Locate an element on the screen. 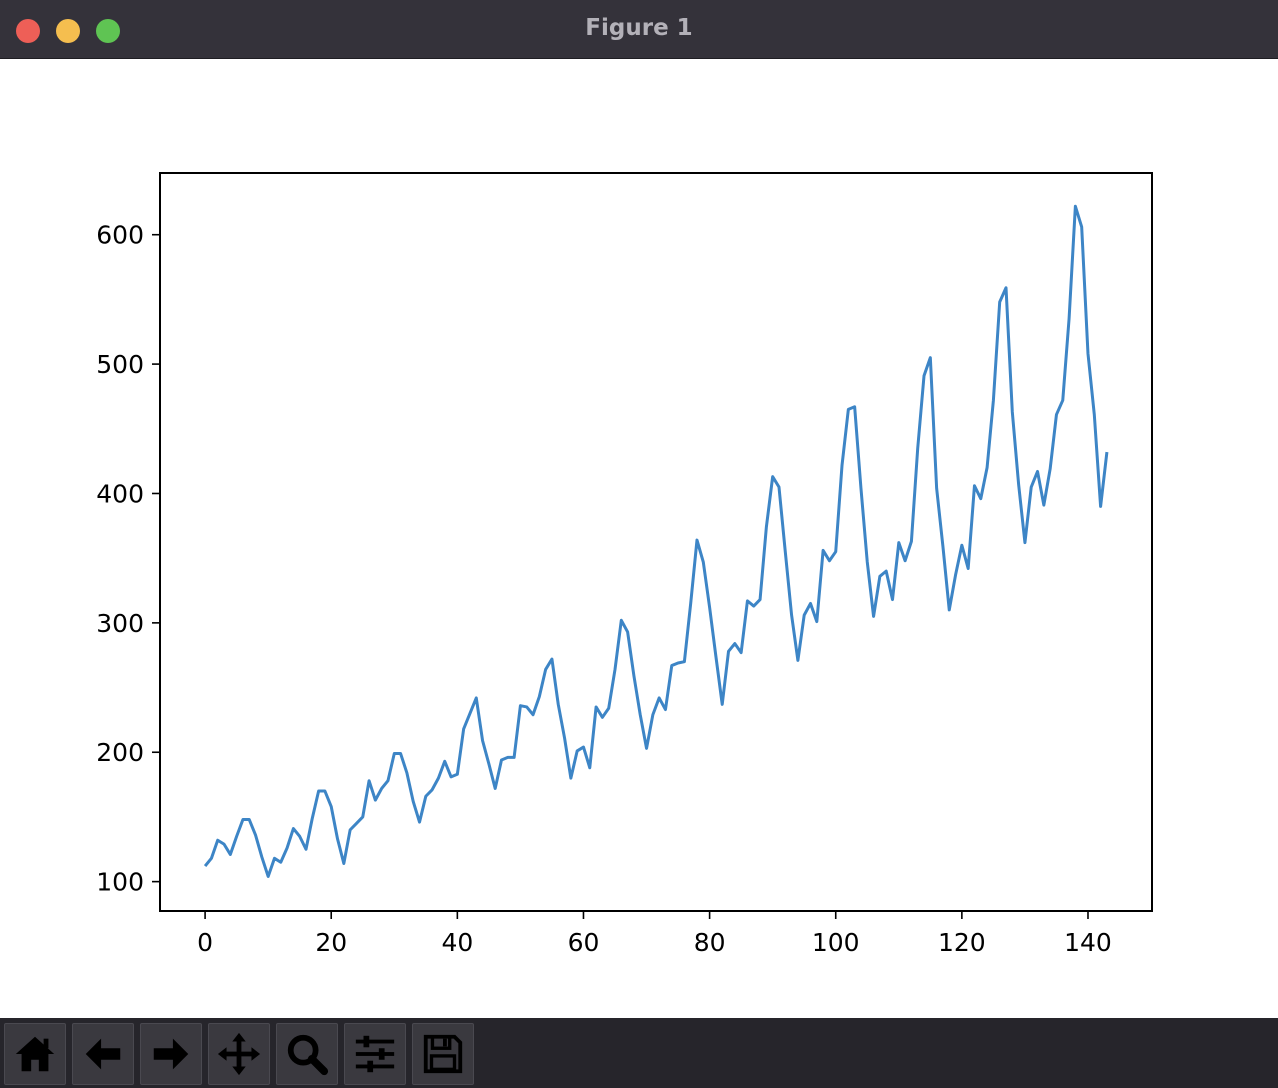 This screenshot has width=1278, height=1088. save-icon is located at coordinates (443, 1054).